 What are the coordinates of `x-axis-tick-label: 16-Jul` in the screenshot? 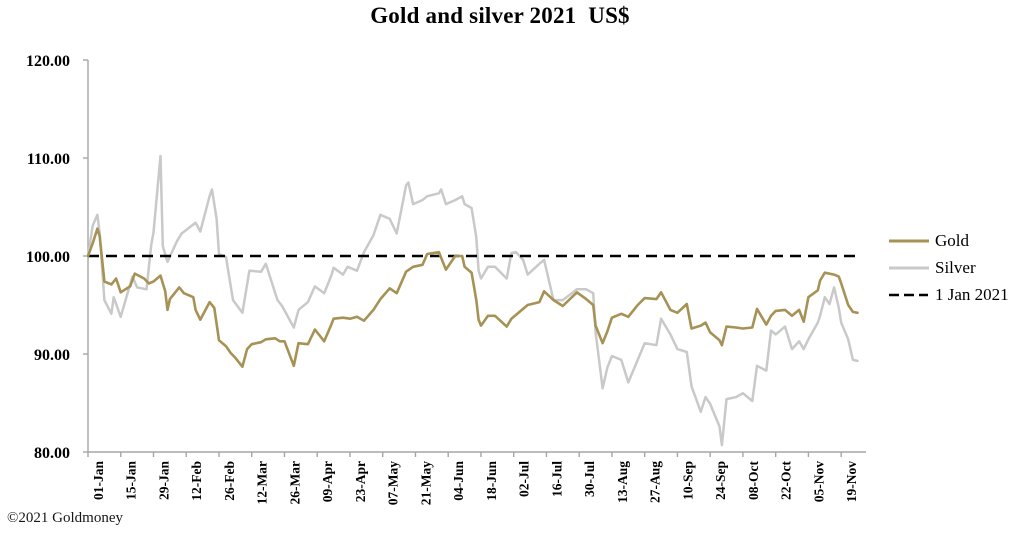 It's located at (556, 479).